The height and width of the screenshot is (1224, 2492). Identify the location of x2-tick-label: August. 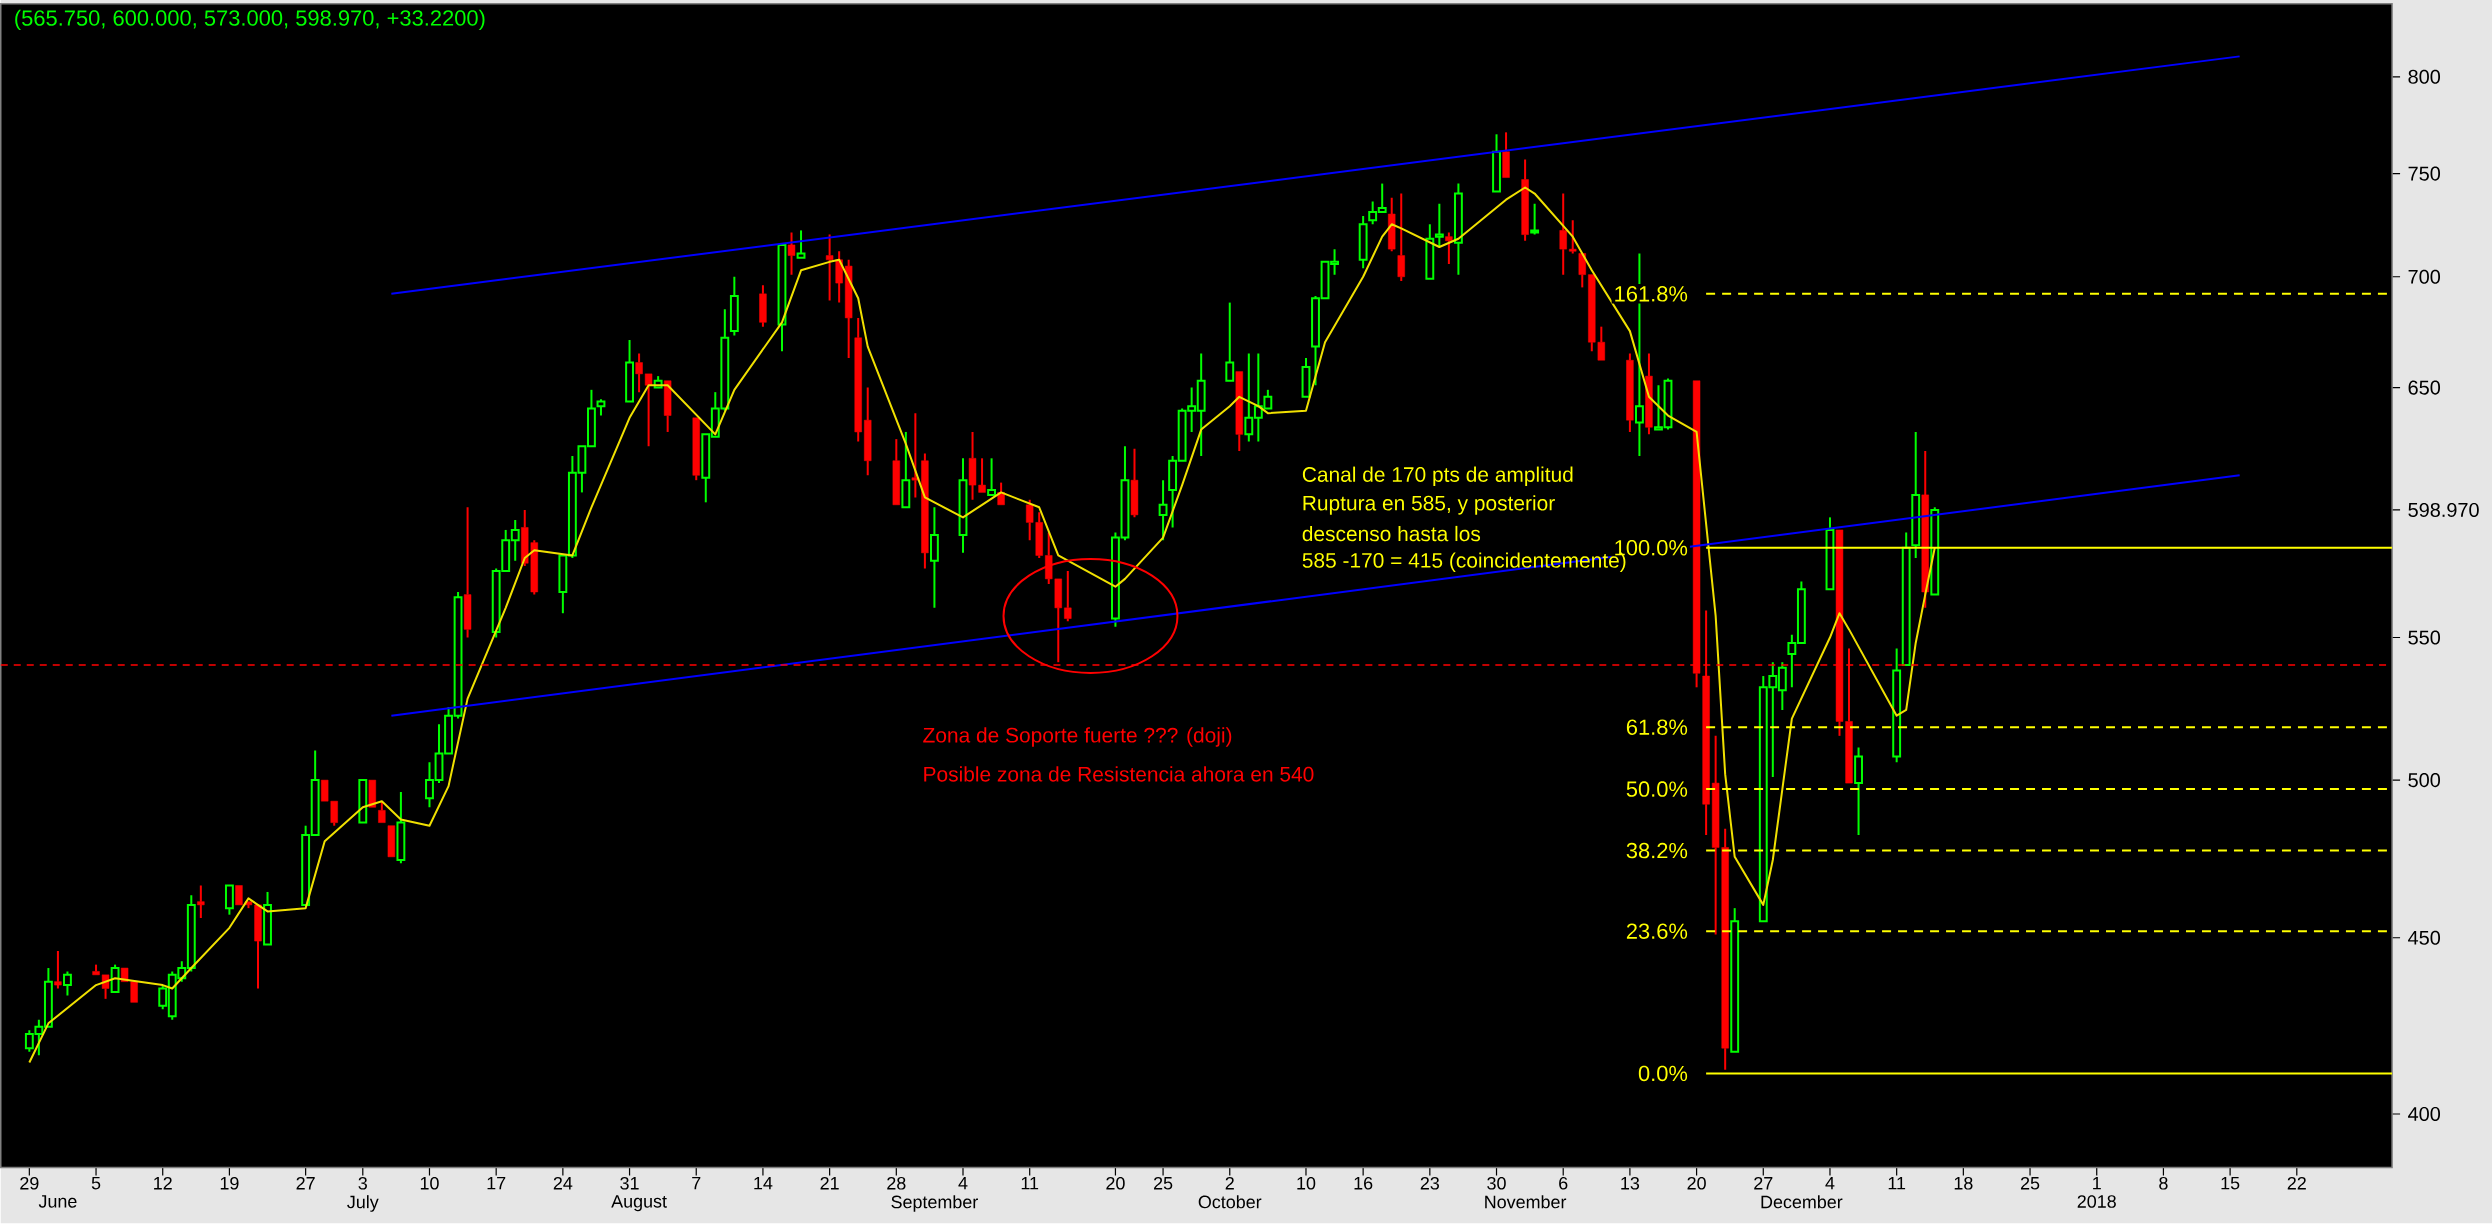
(639, 1203).